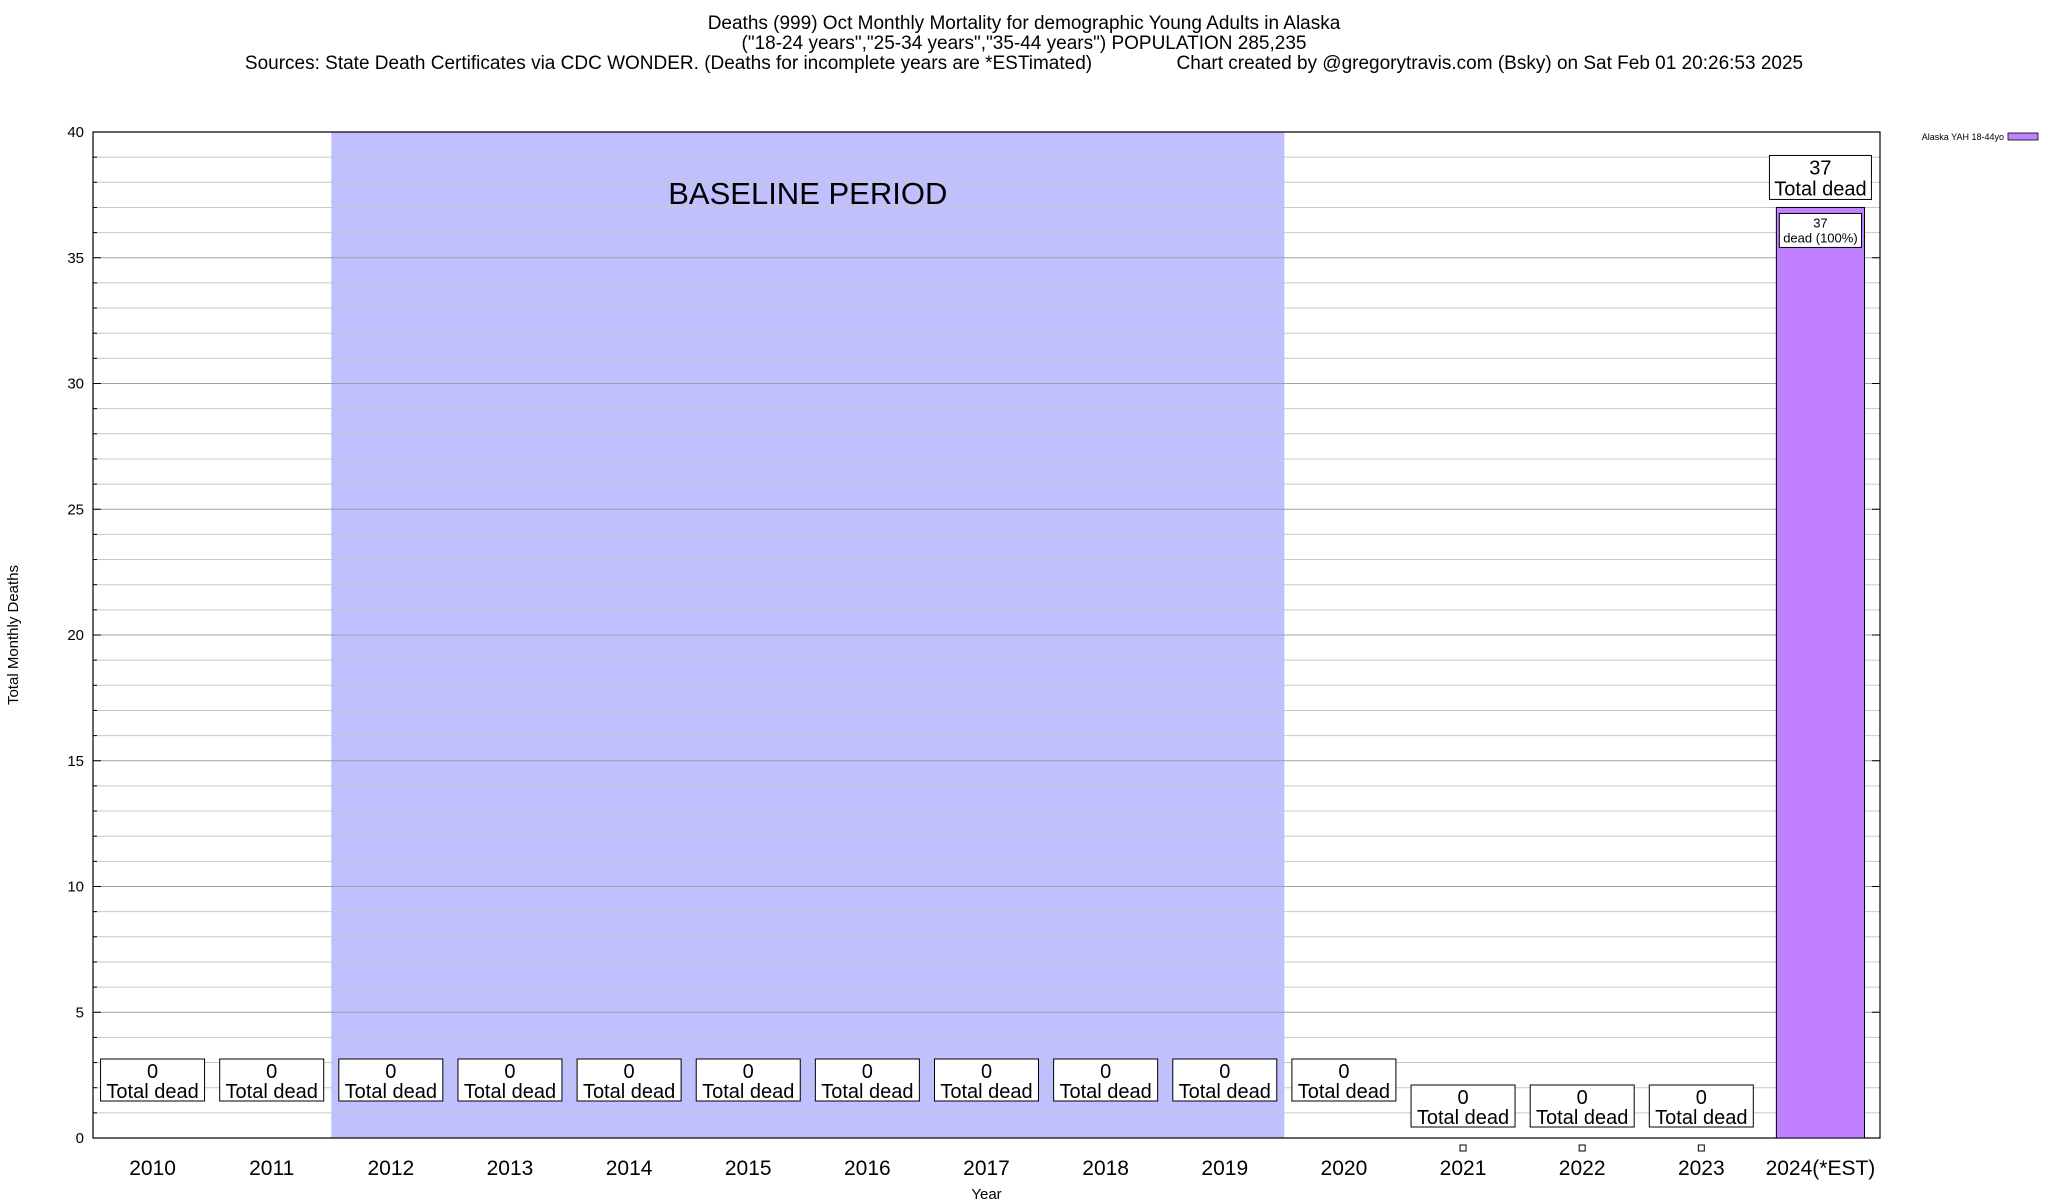 Image resolution: width=2048 pixels, height=1200 pixels. Describe the element at coordinates (1963, 137) in the screenshot. I see `legend-label: Alaska YAH 18-44yo` at that location.